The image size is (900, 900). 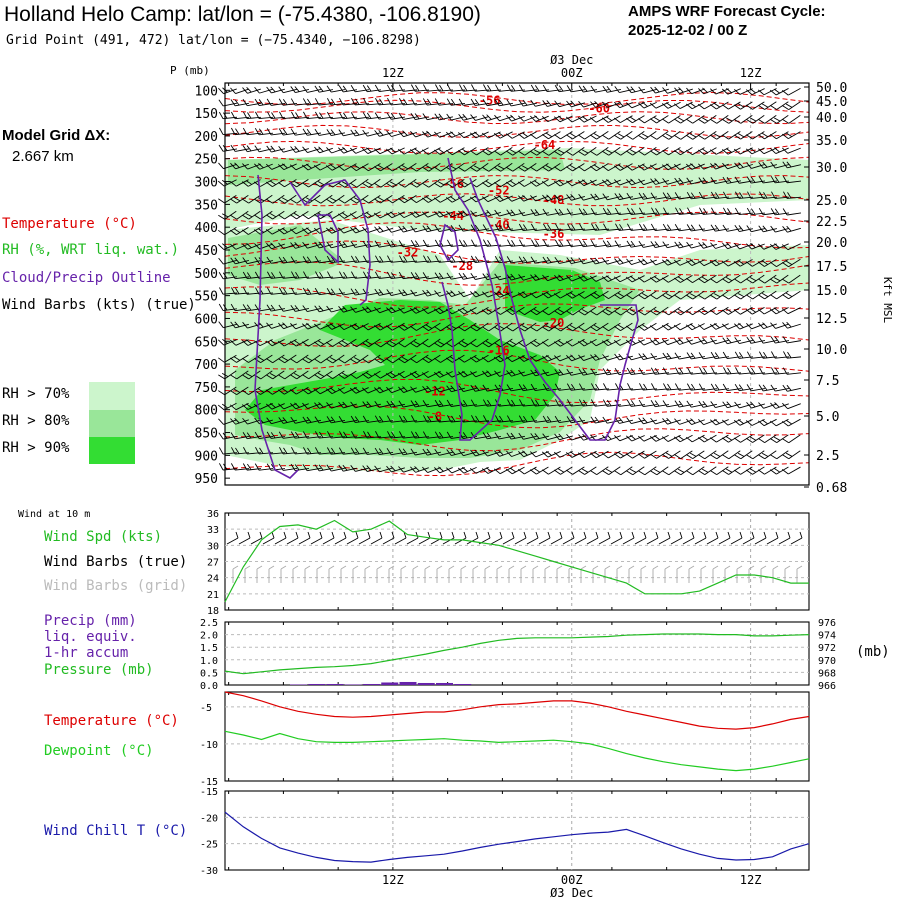 I want to click on grid-wind-barb, so click(x=487, y=574).